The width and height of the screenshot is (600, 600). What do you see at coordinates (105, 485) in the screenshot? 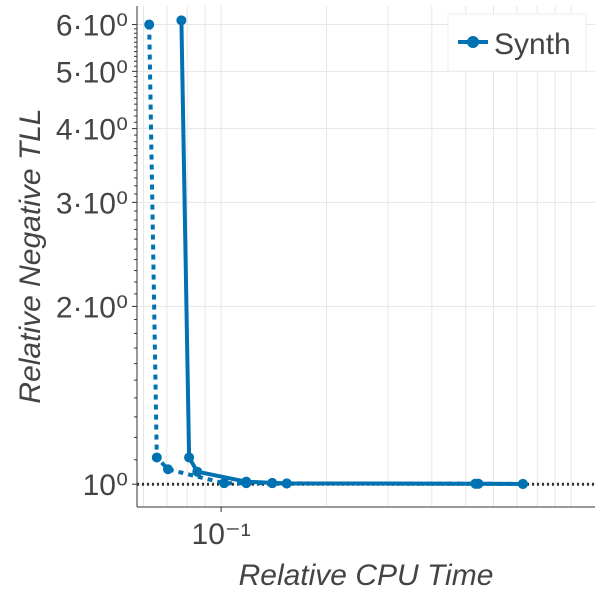
I see `y-tick-label: 10⁰` at bounding box center [105, 485].